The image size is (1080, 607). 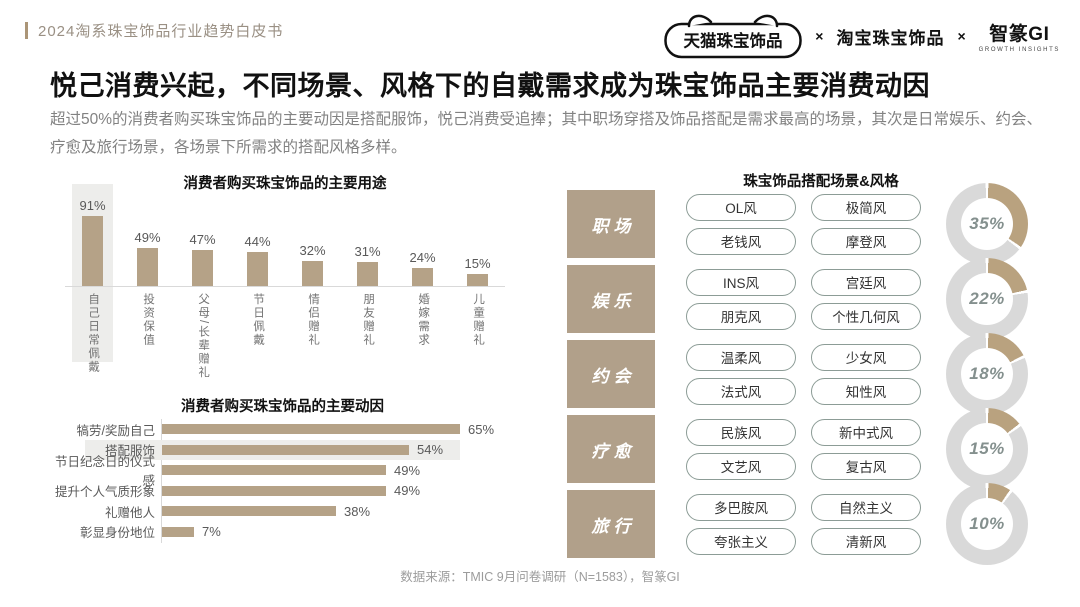 What do you see at coordinates (312, 292) in the screenshot?
I see `usage-bar-column: 32% 情侣赠礼` at bounding box center [312, 292].